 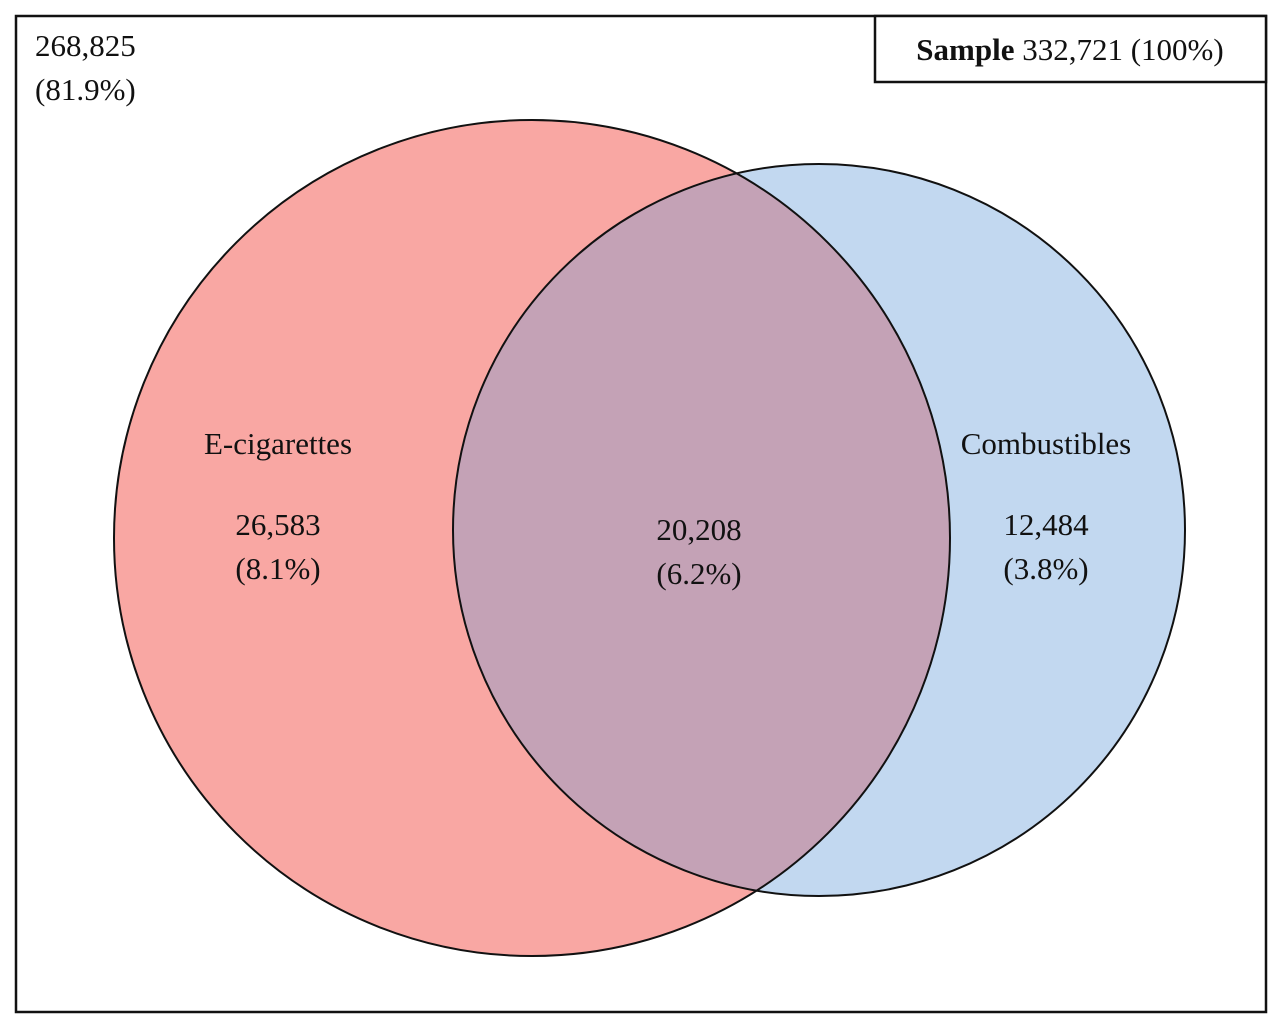 What do you see at coordinates (278, 443) in the screenshot?
I see `e-cigarettes-label: E-cigarettes` at bounding box center [278, 443].